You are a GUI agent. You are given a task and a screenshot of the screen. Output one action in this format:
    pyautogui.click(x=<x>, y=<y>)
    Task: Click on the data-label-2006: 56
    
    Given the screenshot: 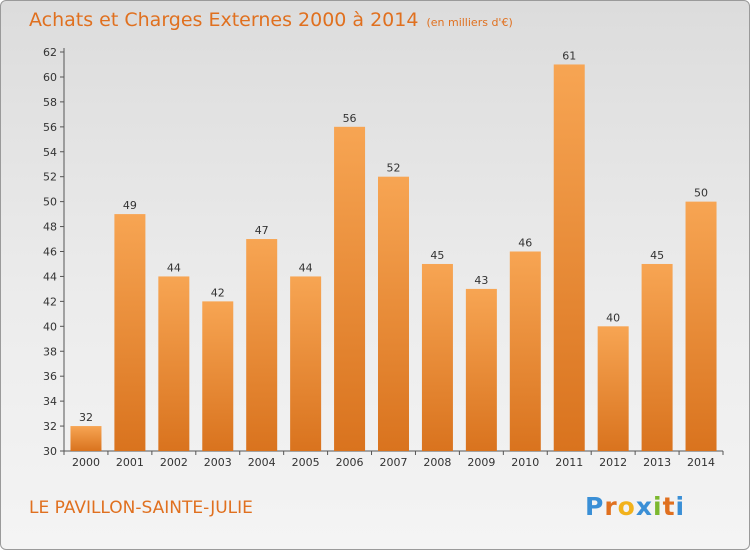 What is the action you would take?
    pyautogui.click(x=350, y=118)
    